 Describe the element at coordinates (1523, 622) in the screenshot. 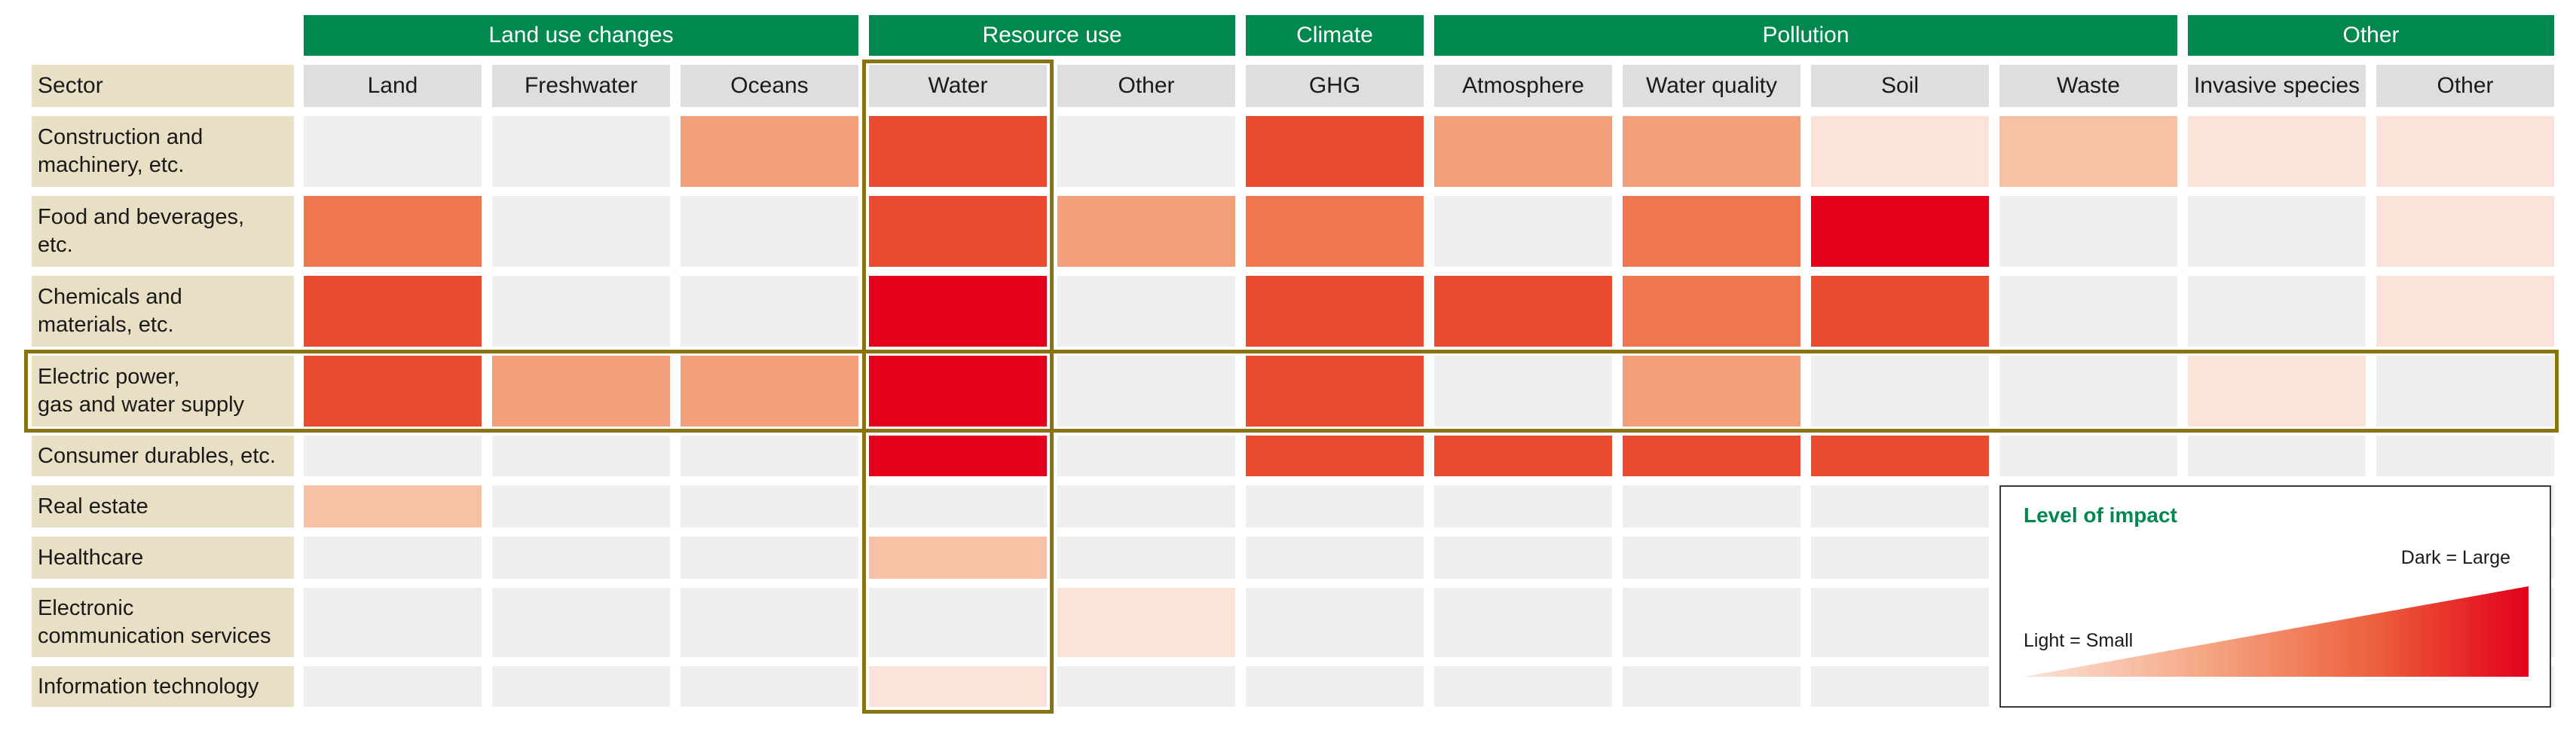

I see `heatmap-cell-r7-c6` at that location.